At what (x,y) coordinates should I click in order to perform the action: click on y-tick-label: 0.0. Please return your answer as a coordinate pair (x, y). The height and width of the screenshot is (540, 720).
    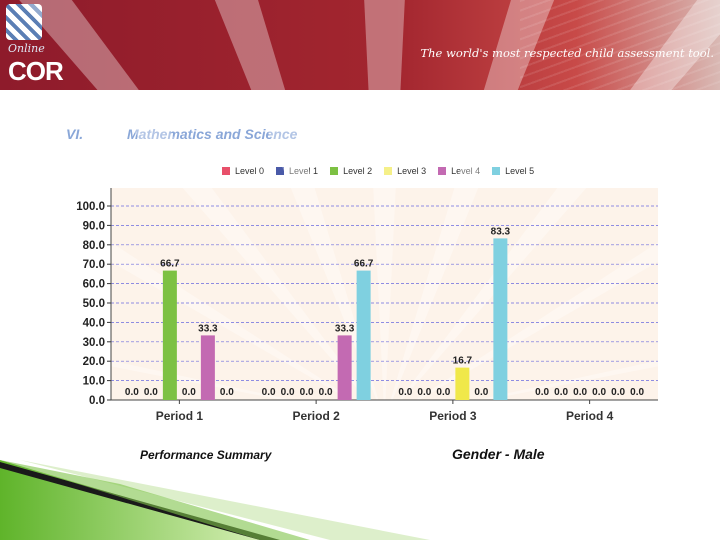
    Looking at the image, I should click on (97, 401).